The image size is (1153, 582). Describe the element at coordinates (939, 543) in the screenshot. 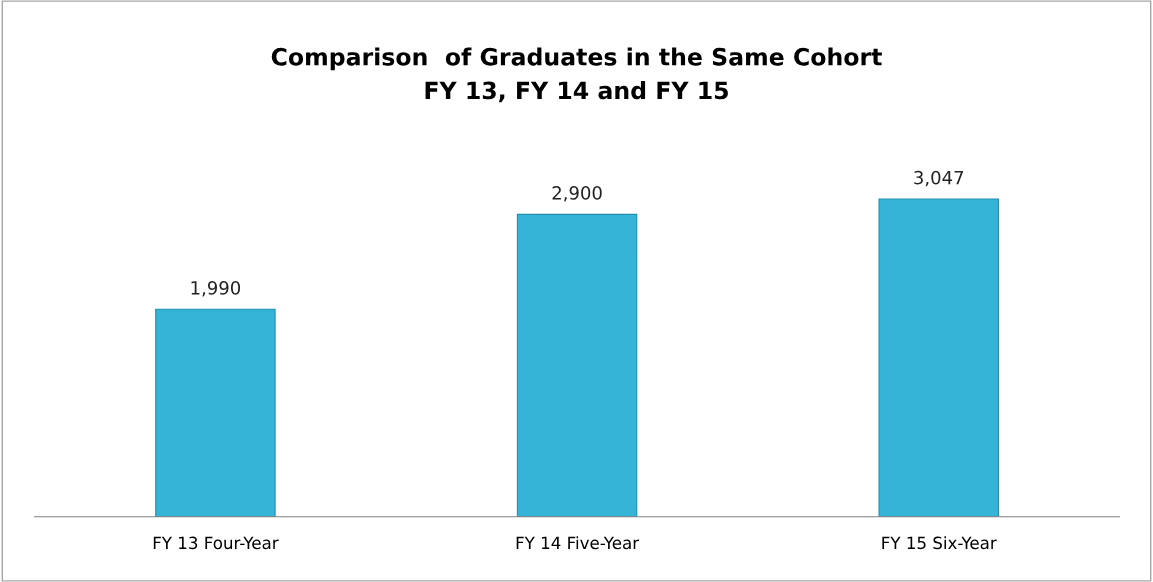

I see `x-tick-label: FY 15 Six-Year` at that location.